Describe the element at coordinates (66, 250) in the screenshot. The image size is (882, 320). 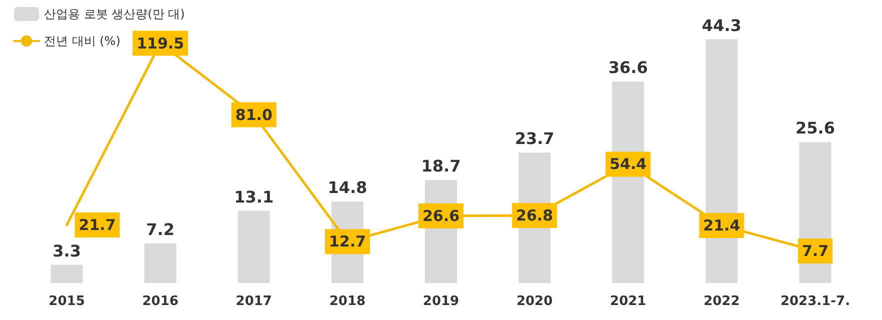
I see `data-label: 3.3` at that location.